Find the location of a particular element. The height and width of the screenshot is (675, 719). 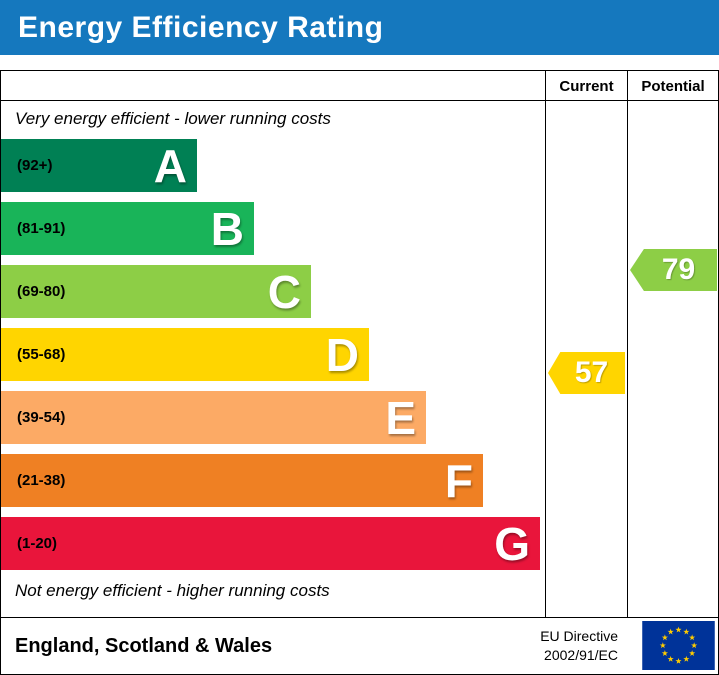

band-b-bar: (81-91) B is located at coordinates (127, 228).